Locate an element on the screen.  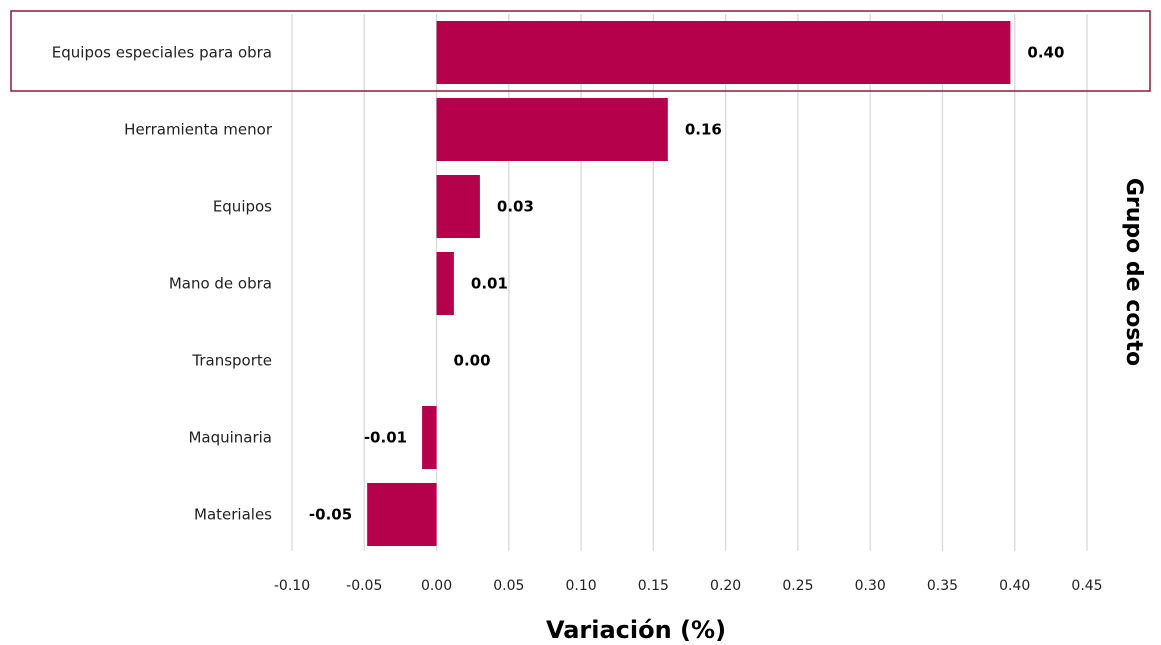
x-tick-label: 0.40 is located at coordinates (1014, 586).